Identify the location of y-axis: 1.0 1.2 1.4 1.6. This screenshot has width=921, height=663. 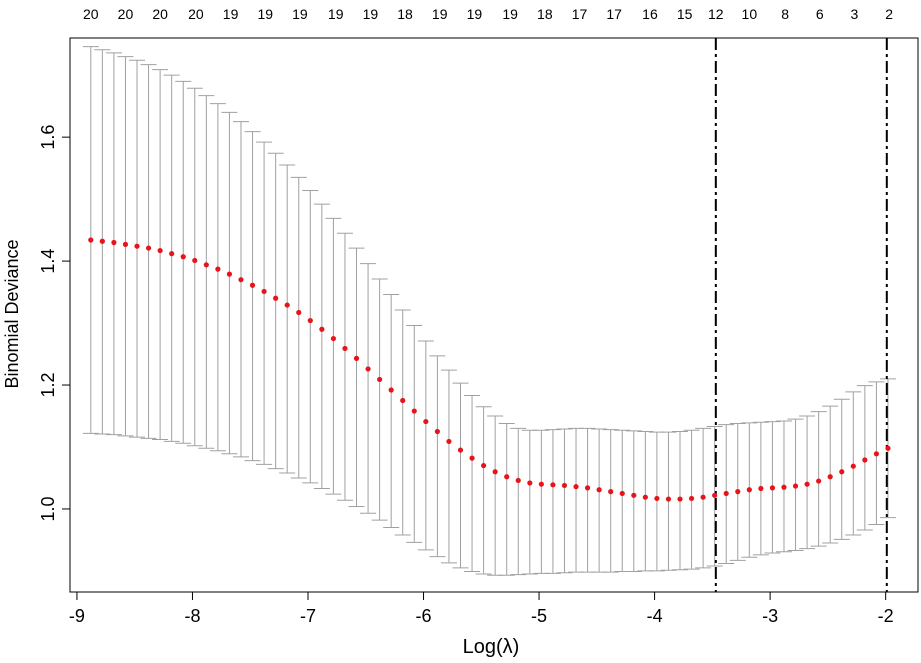
(54, 323).